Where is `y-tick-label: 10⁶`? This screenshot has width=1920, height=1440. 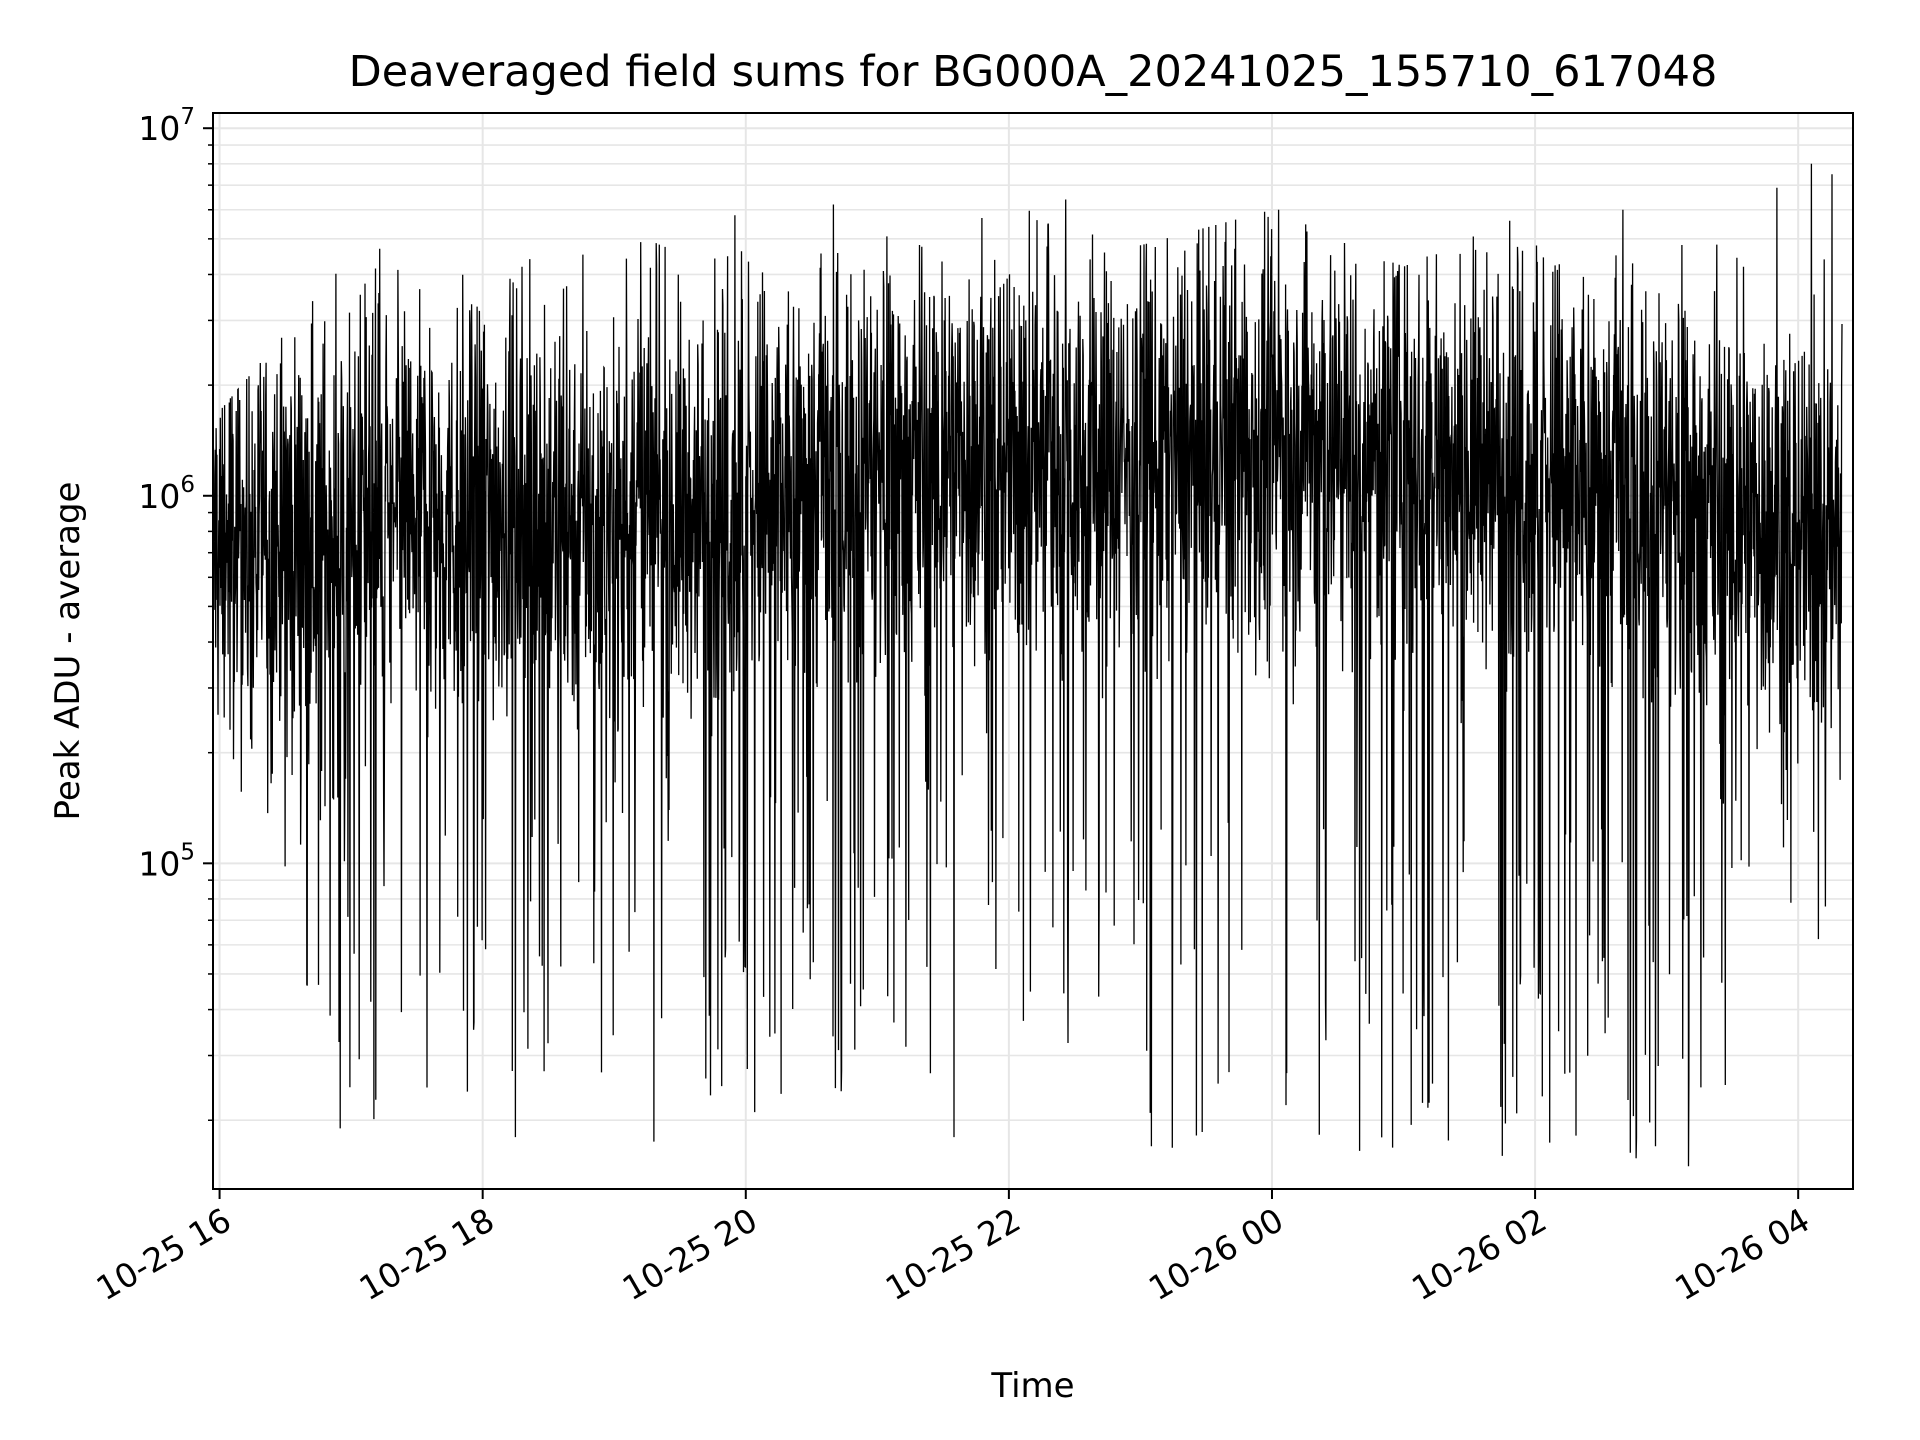 y-tick-label: 10⁶ is located at coordinates (166, 494).